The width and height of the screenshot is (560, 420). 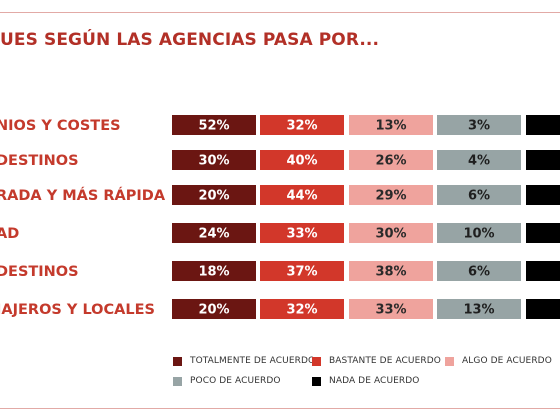 I want to click on legend-label: BASTANTE DE ACUERDO, so click(x=385, y=361).